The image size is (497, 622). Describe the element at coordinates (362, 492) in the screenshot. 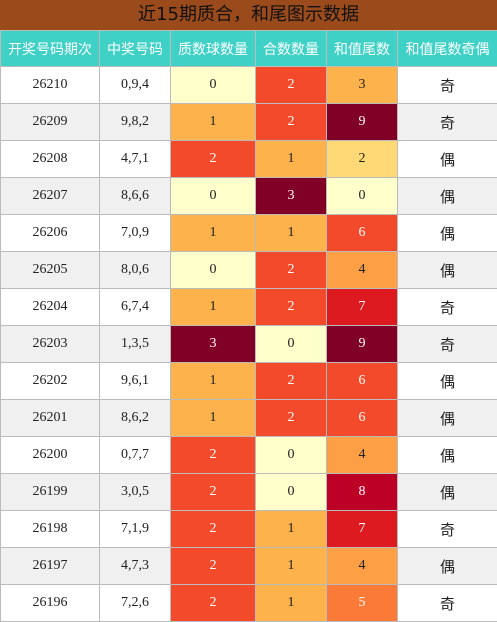

I see `heat-cell: 8` at that location.